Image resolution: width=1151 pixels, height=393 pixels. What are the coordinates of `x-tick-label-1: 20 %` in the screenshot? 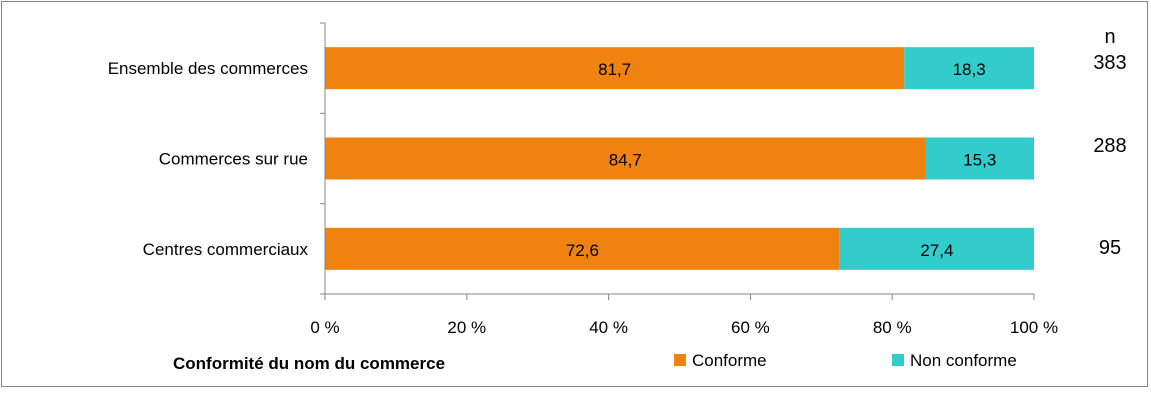 It's located at (466, 327).